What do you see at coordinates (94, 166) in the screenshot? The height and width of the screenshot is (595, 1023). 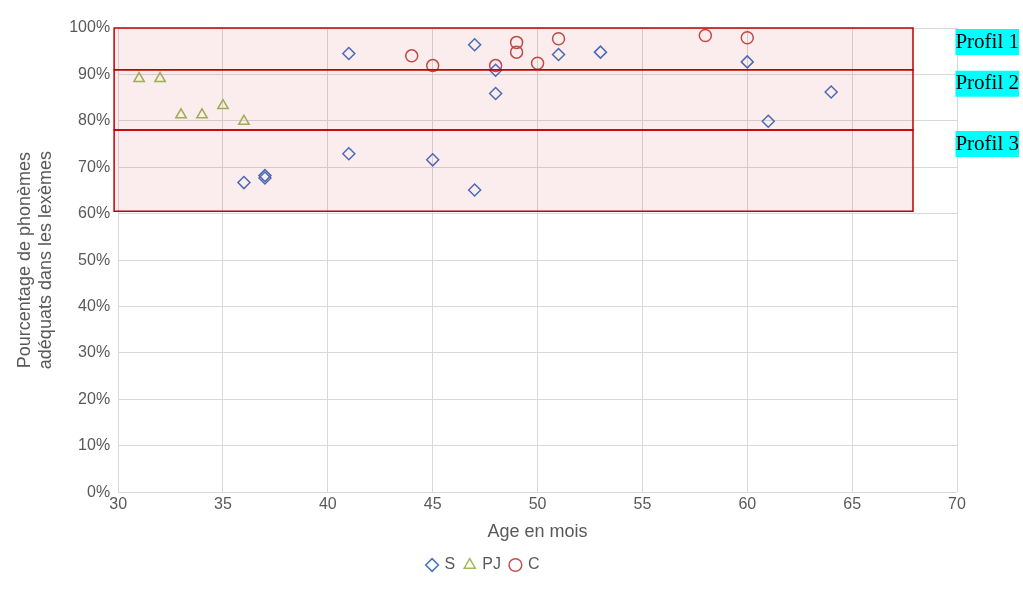 I see `y-tick-label: 70%` at bounding box center [94, 166].